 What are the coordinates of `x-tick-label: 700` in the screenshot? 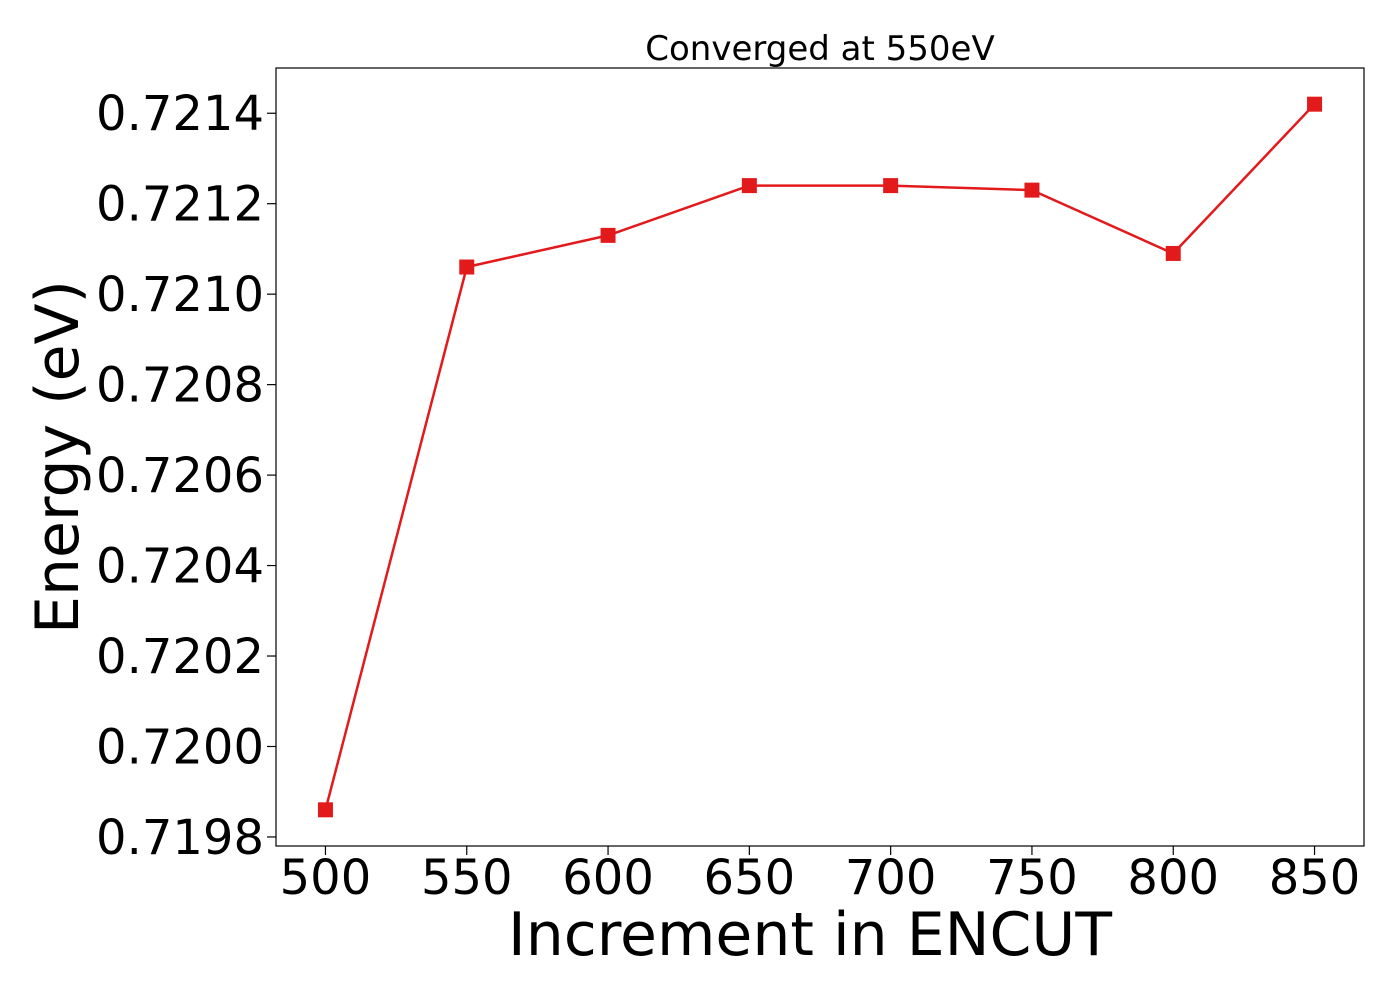 It's located at (891, 878).